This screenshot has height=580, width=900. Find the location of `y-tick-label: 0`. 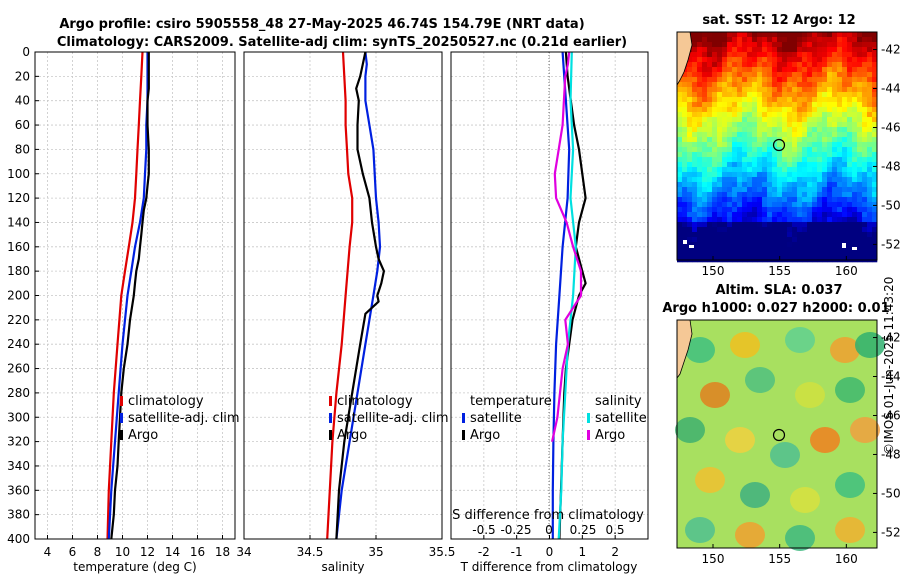

y-tick-label: 0 is located at coordinates (26, 52).